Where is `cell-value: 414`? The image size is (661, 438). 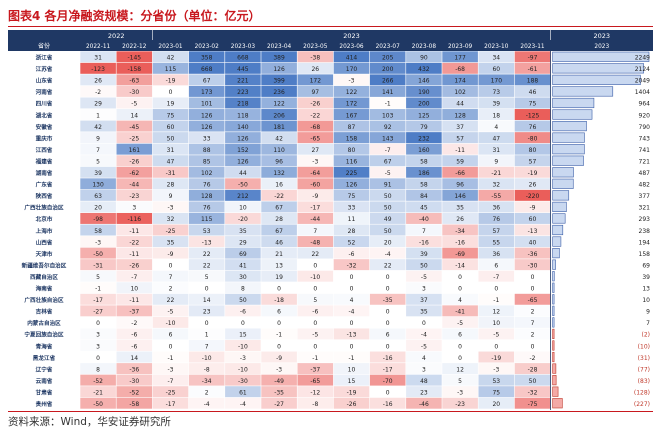 cell-value: 414 is located at coordinates (352, 58).